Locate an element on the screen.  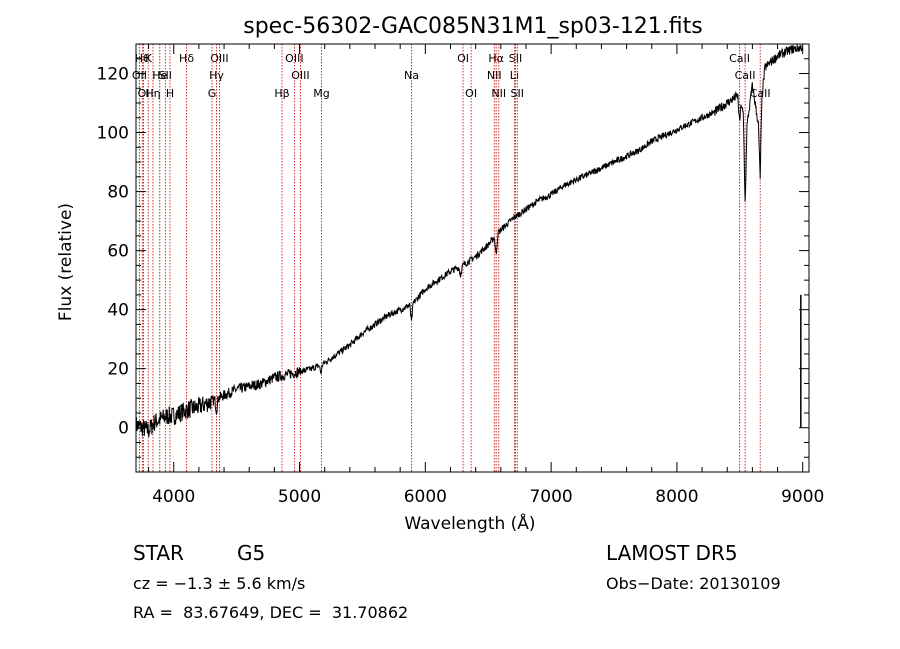
line-marker-label: Hα is located at coordinates (496, 58).